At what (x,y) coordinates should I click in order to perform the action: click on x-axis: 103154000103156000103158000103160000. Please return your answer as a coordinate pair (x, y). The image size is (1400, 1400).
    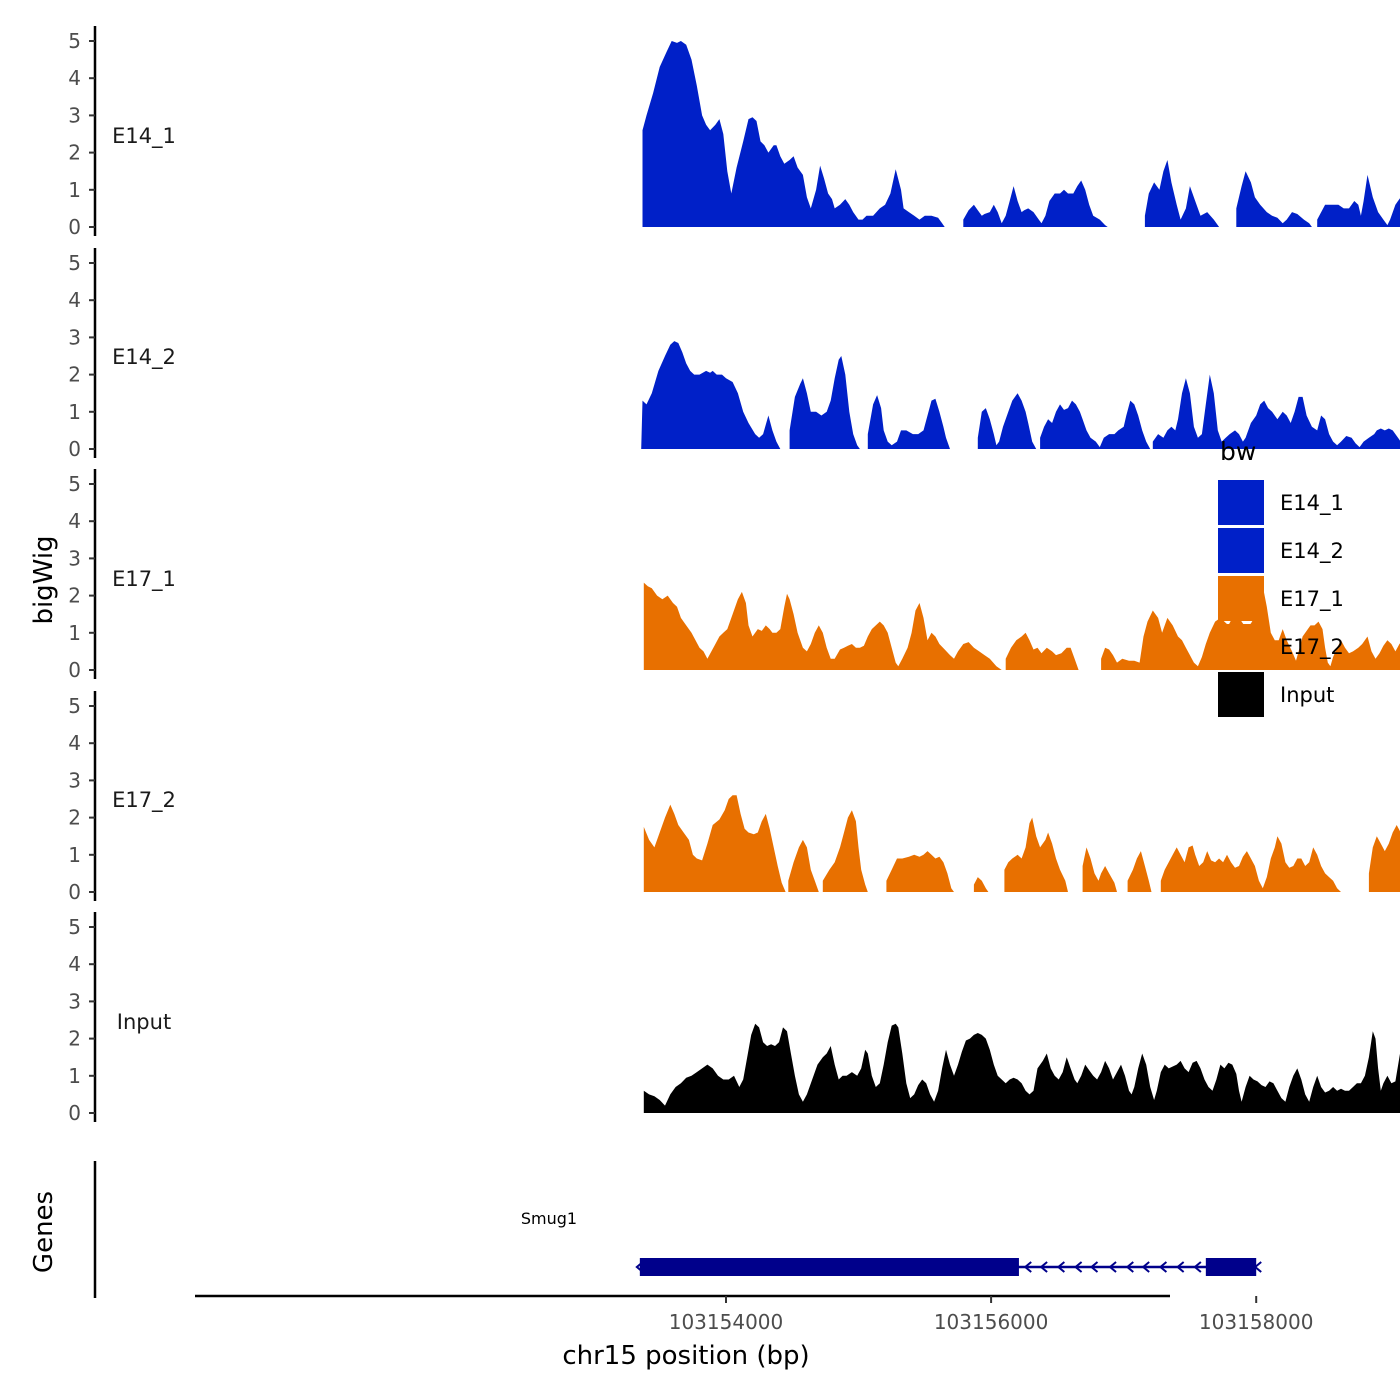
    Looking at the image, I should click on (754, 1314).